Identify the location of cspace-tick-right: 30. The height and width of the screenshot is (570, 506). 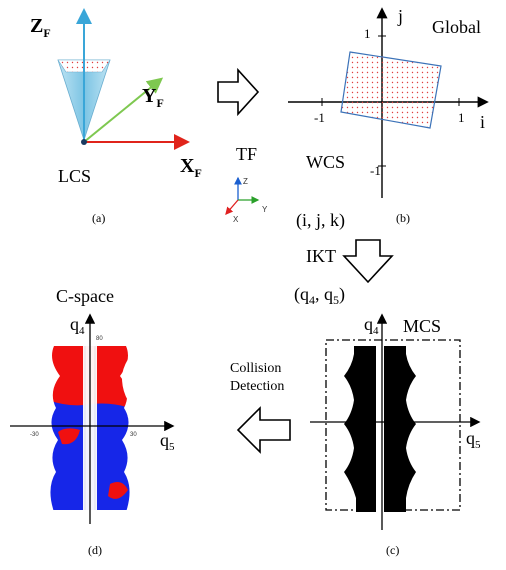
(133, 435).